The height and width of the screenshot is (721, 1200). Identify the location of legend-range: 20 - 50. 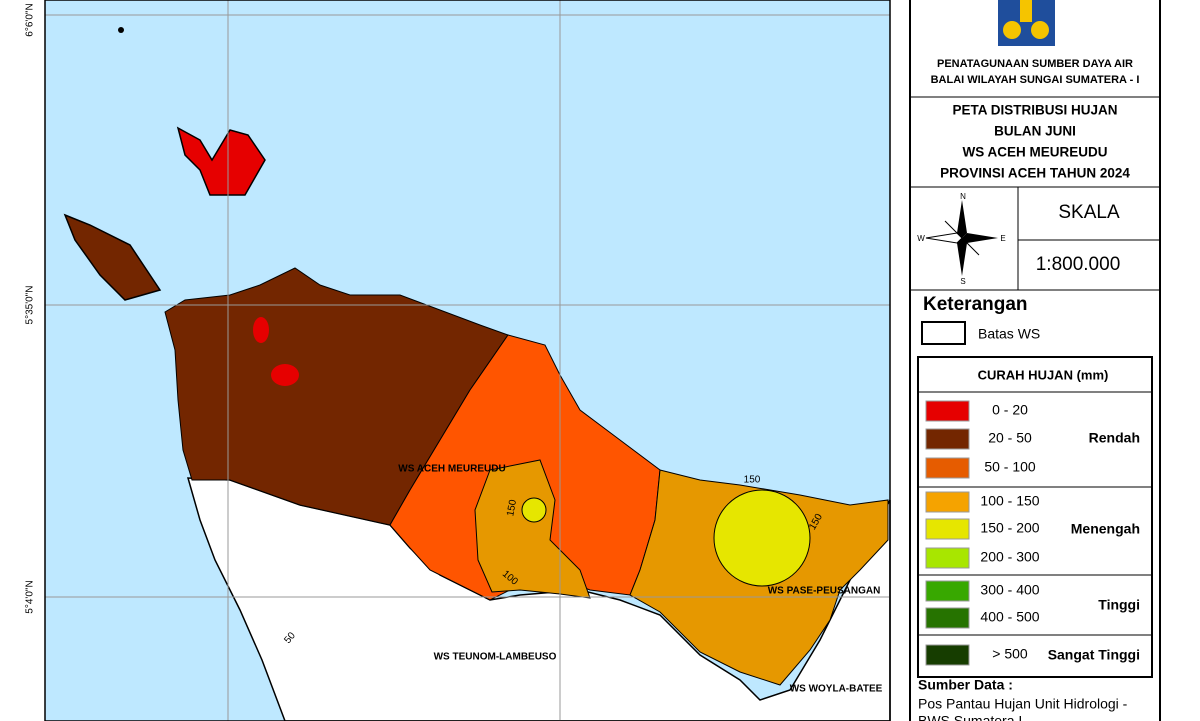
(1010, 438).